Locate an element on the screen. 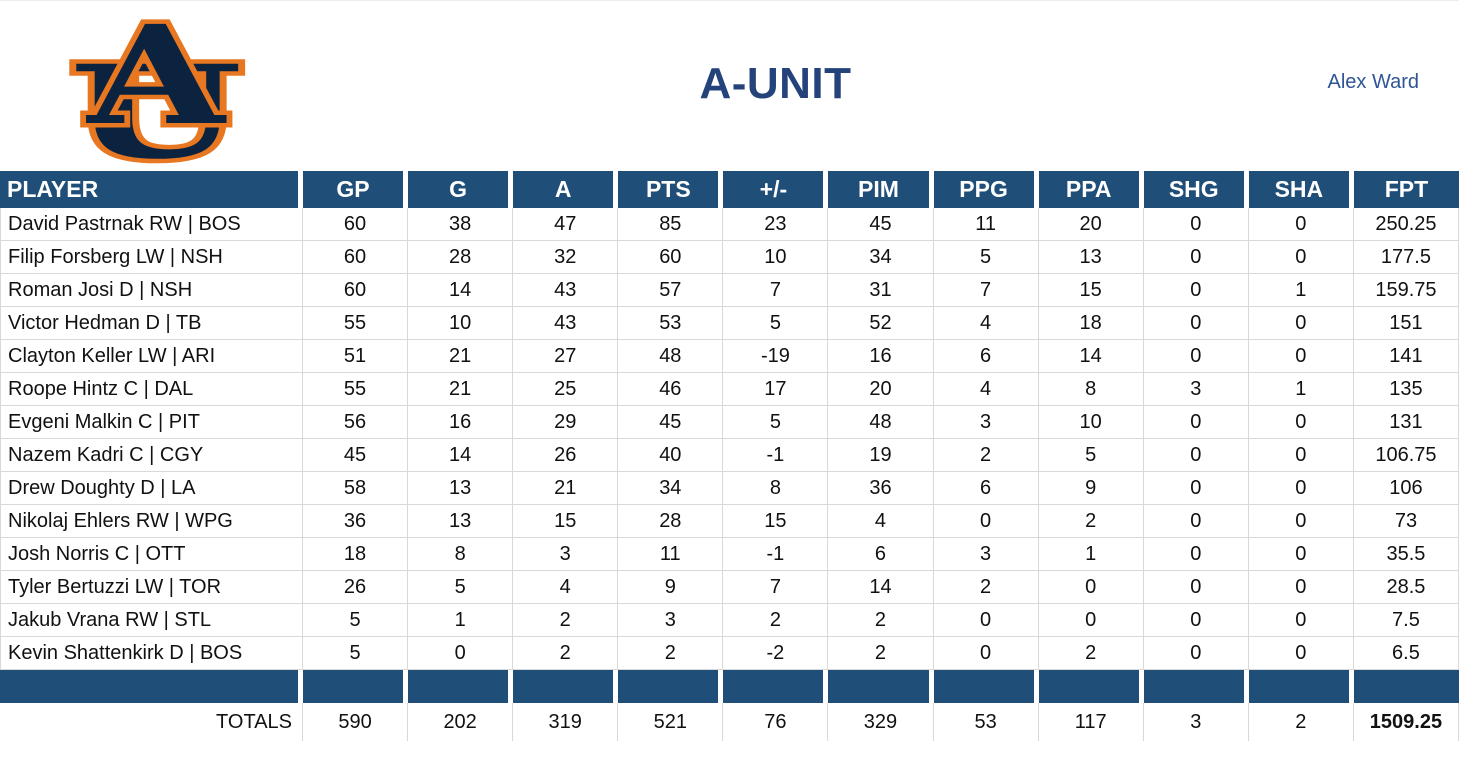 Image resolution: width=1459 pixels, height=769 pixels. stat-cell-ppa: 20 is located at coordinates (1091, 224).